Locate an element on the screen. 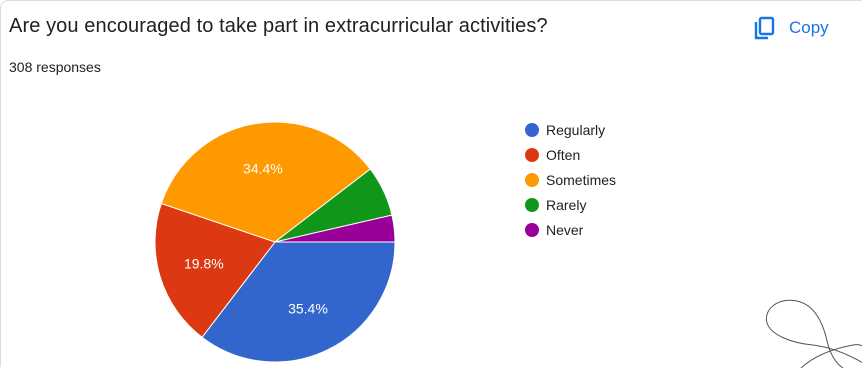  legend-label-rarely: Rarely is located at coordinates (566, 205).